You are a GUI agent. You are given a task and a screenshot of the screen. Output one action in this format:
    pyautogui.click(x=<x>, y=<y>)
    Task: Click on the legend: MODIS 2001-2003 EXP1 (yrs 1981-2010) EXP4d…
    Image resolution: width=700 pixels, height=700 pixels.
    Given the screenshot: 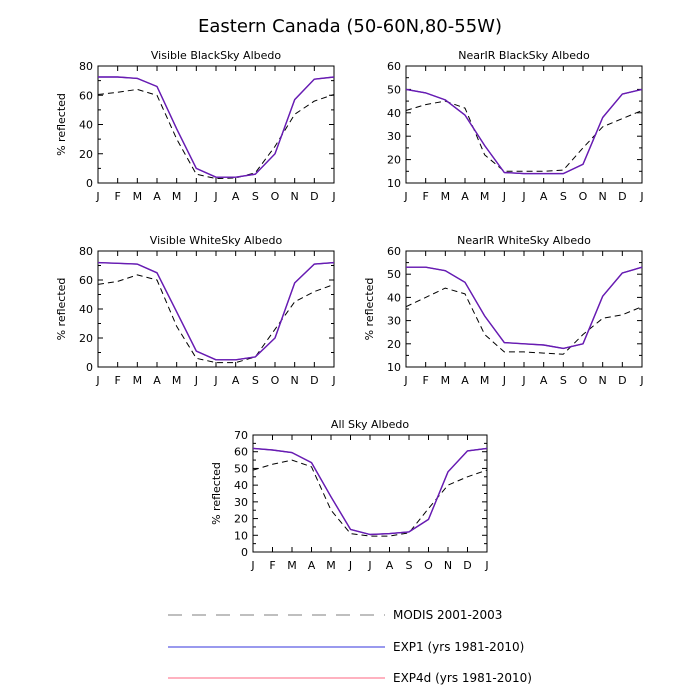 What is the action you would take?
    pyautogui.click(x=350, y=646)
    